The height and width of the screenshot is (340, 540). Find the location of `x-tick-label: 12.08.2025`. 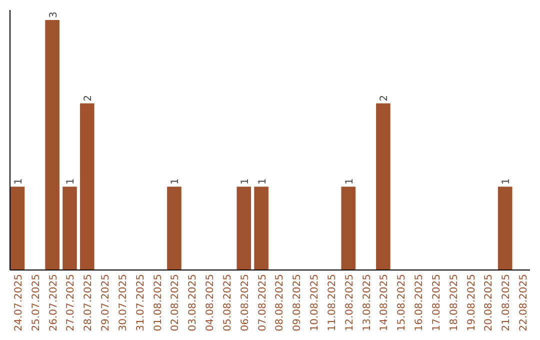

x-tick-label: 12.08.2025 is located at coordinates (350, 303).